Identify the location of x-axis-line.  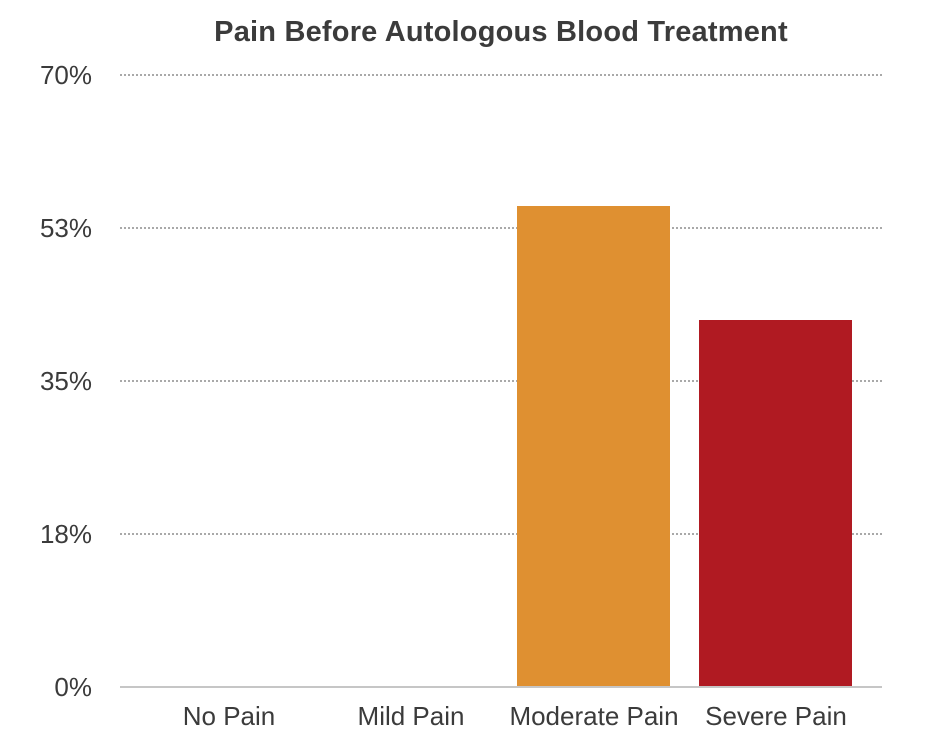
(501, 687).